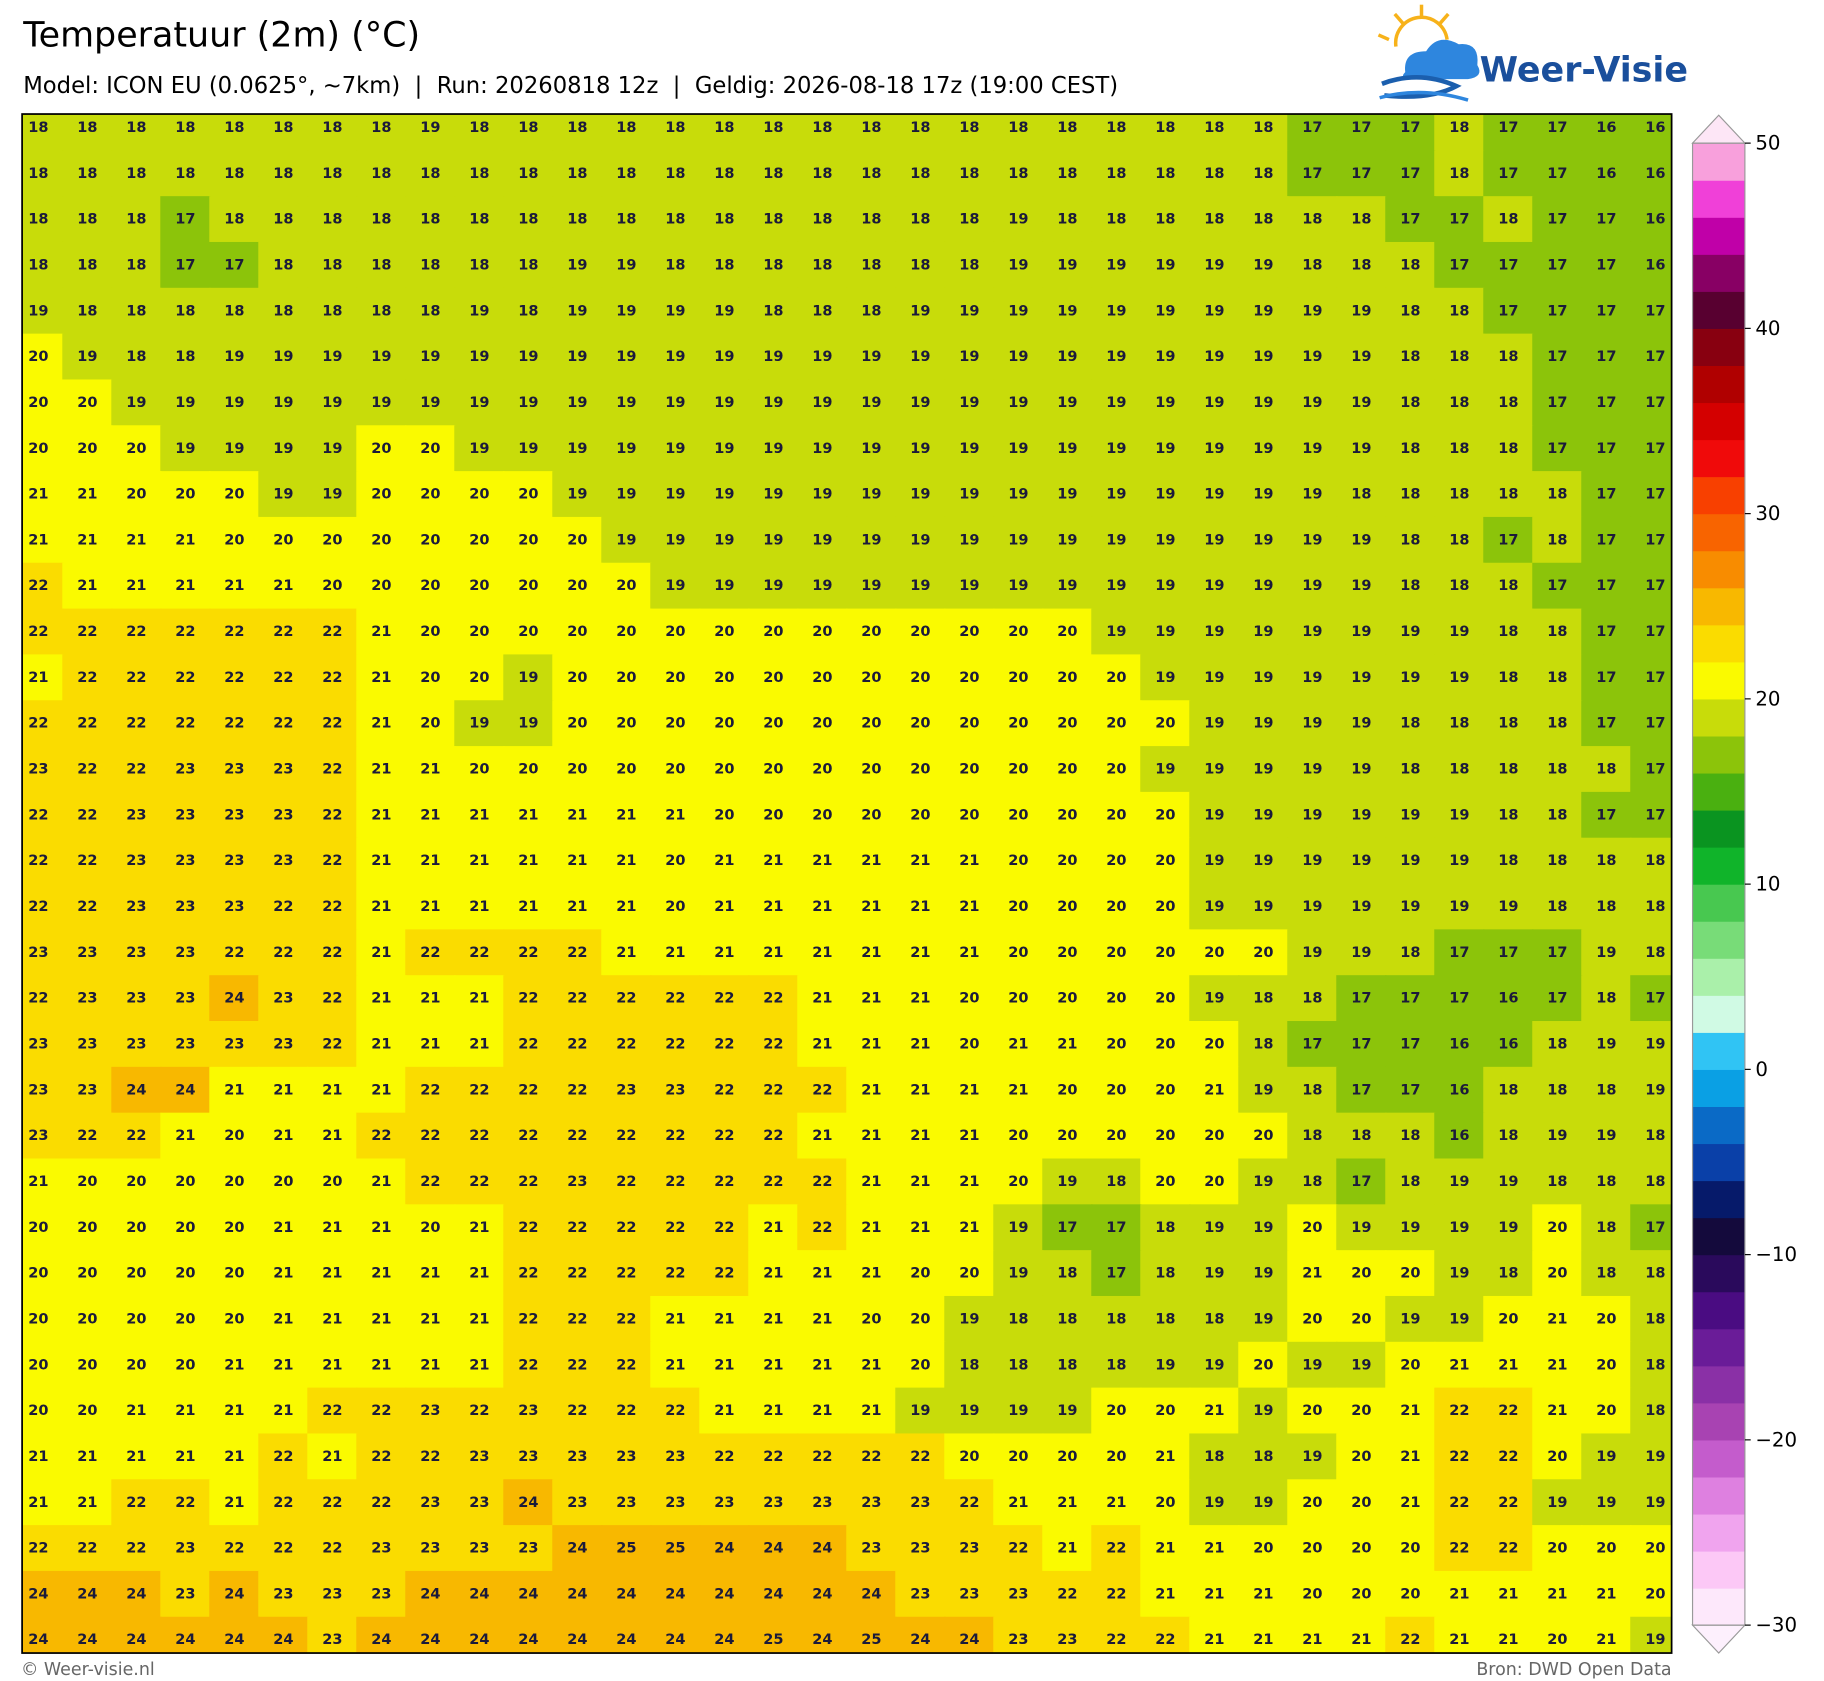 The width and height of the screenshot is (1824, 1681). What do you see at coordinates (1459, 1136) in the screenshot?
I see `temperature-label: 16` at bounding box center [1459, 1136].